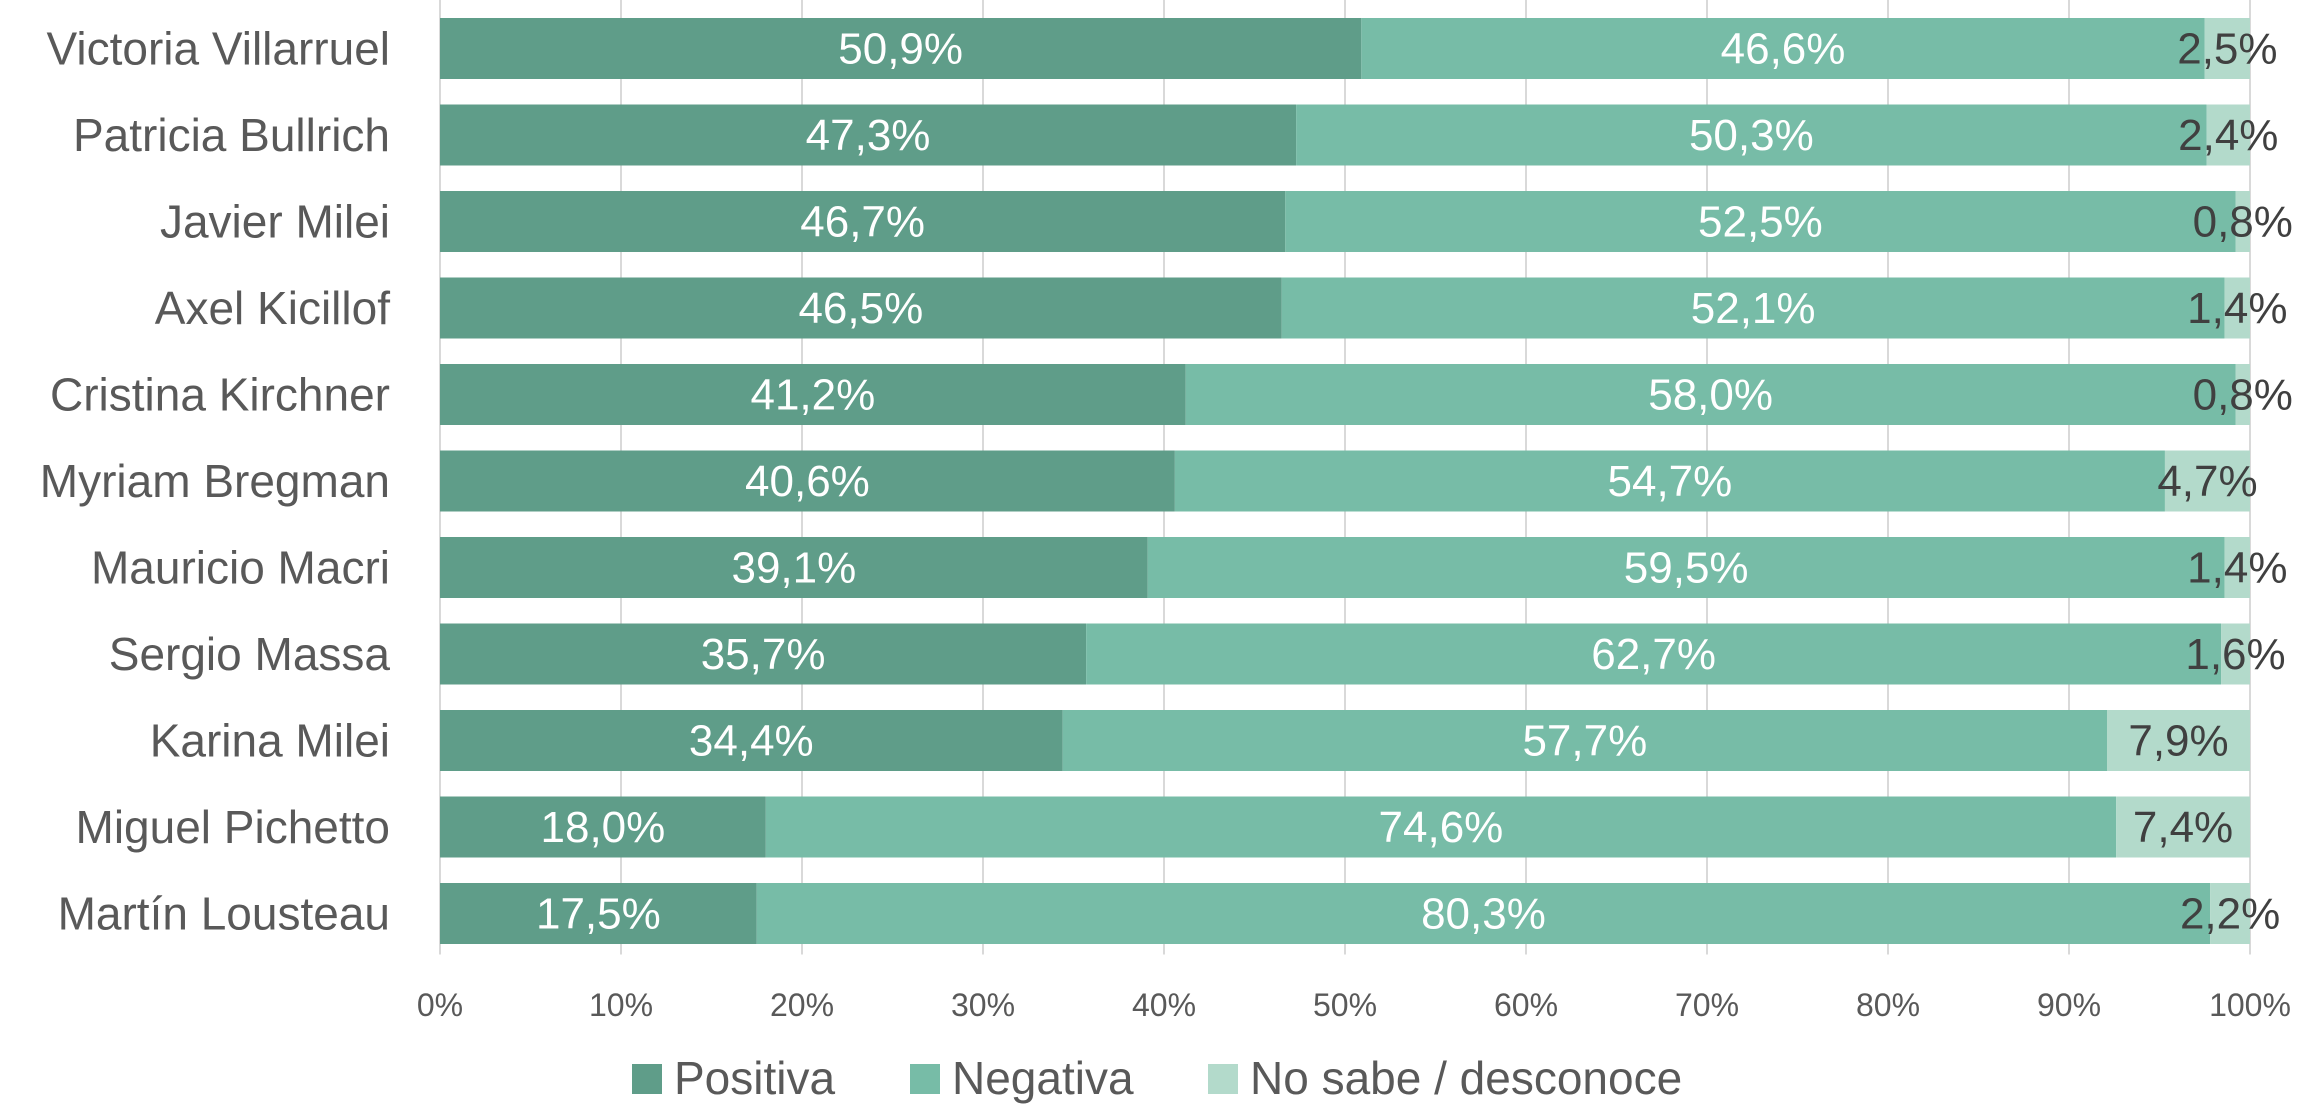 The height and width of the screenshot is (1104, 2300). Describe the element at coordinates (440, 1005) in the screenshot. I see `x-tick-label: 0%` at that location.